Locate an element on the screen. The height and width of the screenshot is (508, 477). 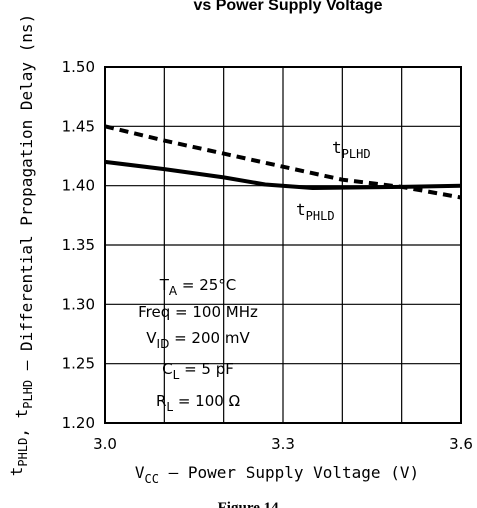
series-lines is located at coordinates (283, 162).